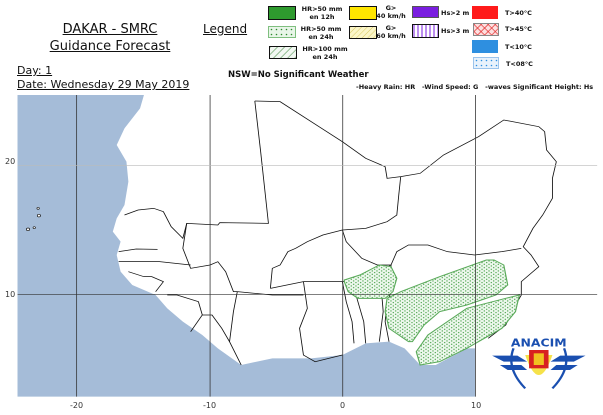 The width and height of the screenshot is (603, 415). What do you see at coordinates (425, 12) in the screenshot?
I see `legend-swatch-hs2` at bounding box center [425, 12].